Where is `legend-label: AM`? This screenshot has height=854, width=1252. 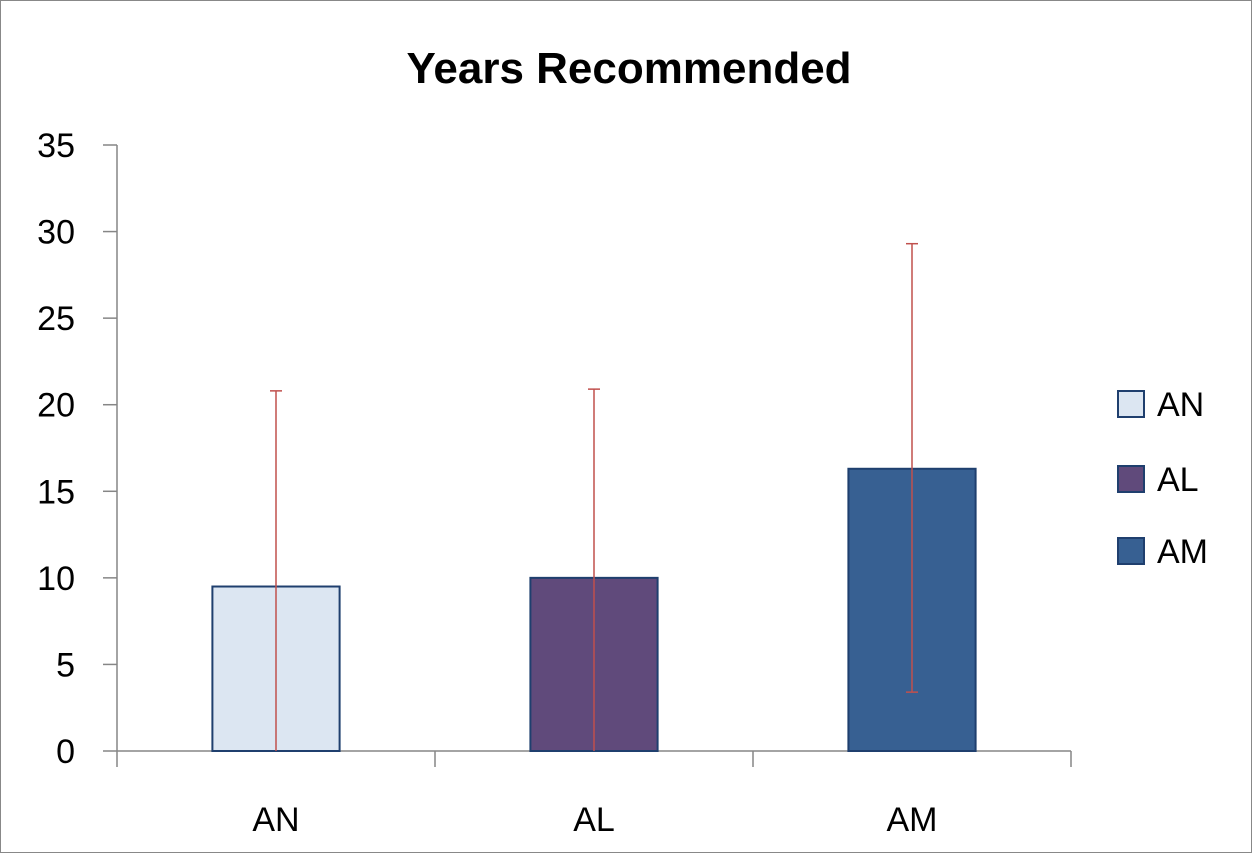 legend-label: AM is located at coordinates (1182, 552).